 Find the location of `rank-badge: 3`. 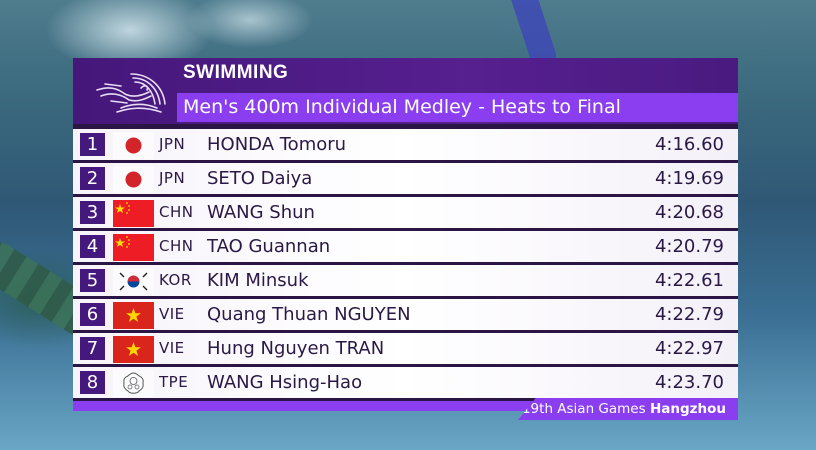

rank-badge: 3 is located at coordinates (92, 212).